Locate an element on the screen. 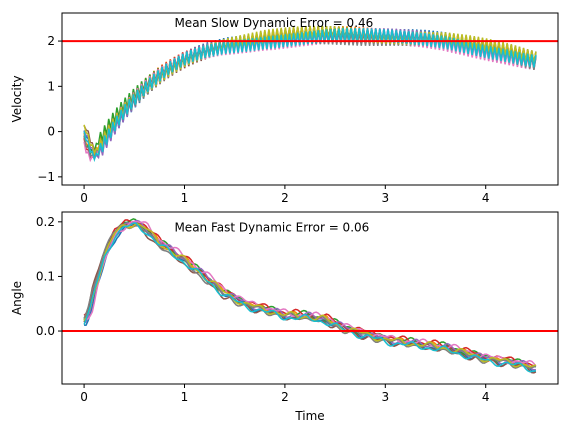 The height and width of the screenshot is (436, 570). angle-x-ticks: 0 1 2 3 4 is located at coordinates (285, 394).